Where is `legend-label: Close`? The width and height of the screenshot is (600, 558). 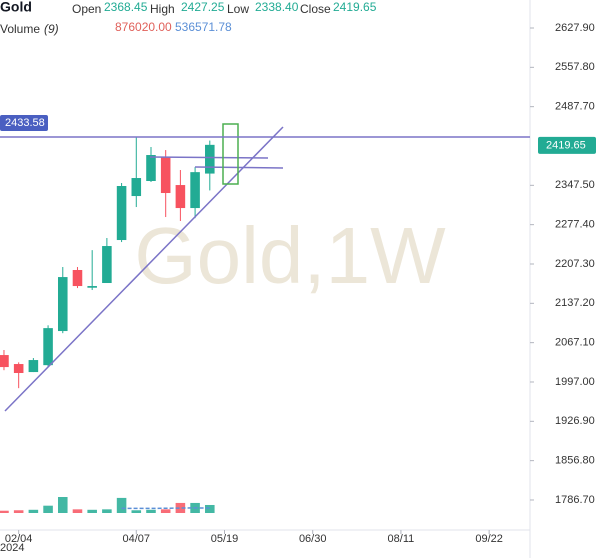 legend-label: Close is located at coordinates (315, 9).